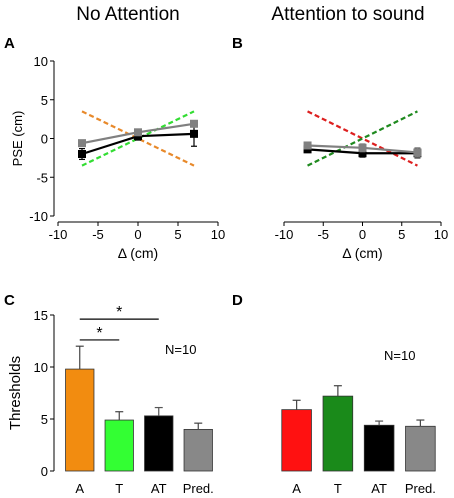  What do you see at coordinates (128, 14) in the screenshot?
I see `title-no-attention: No Attention` at bounding box center [128, 14].